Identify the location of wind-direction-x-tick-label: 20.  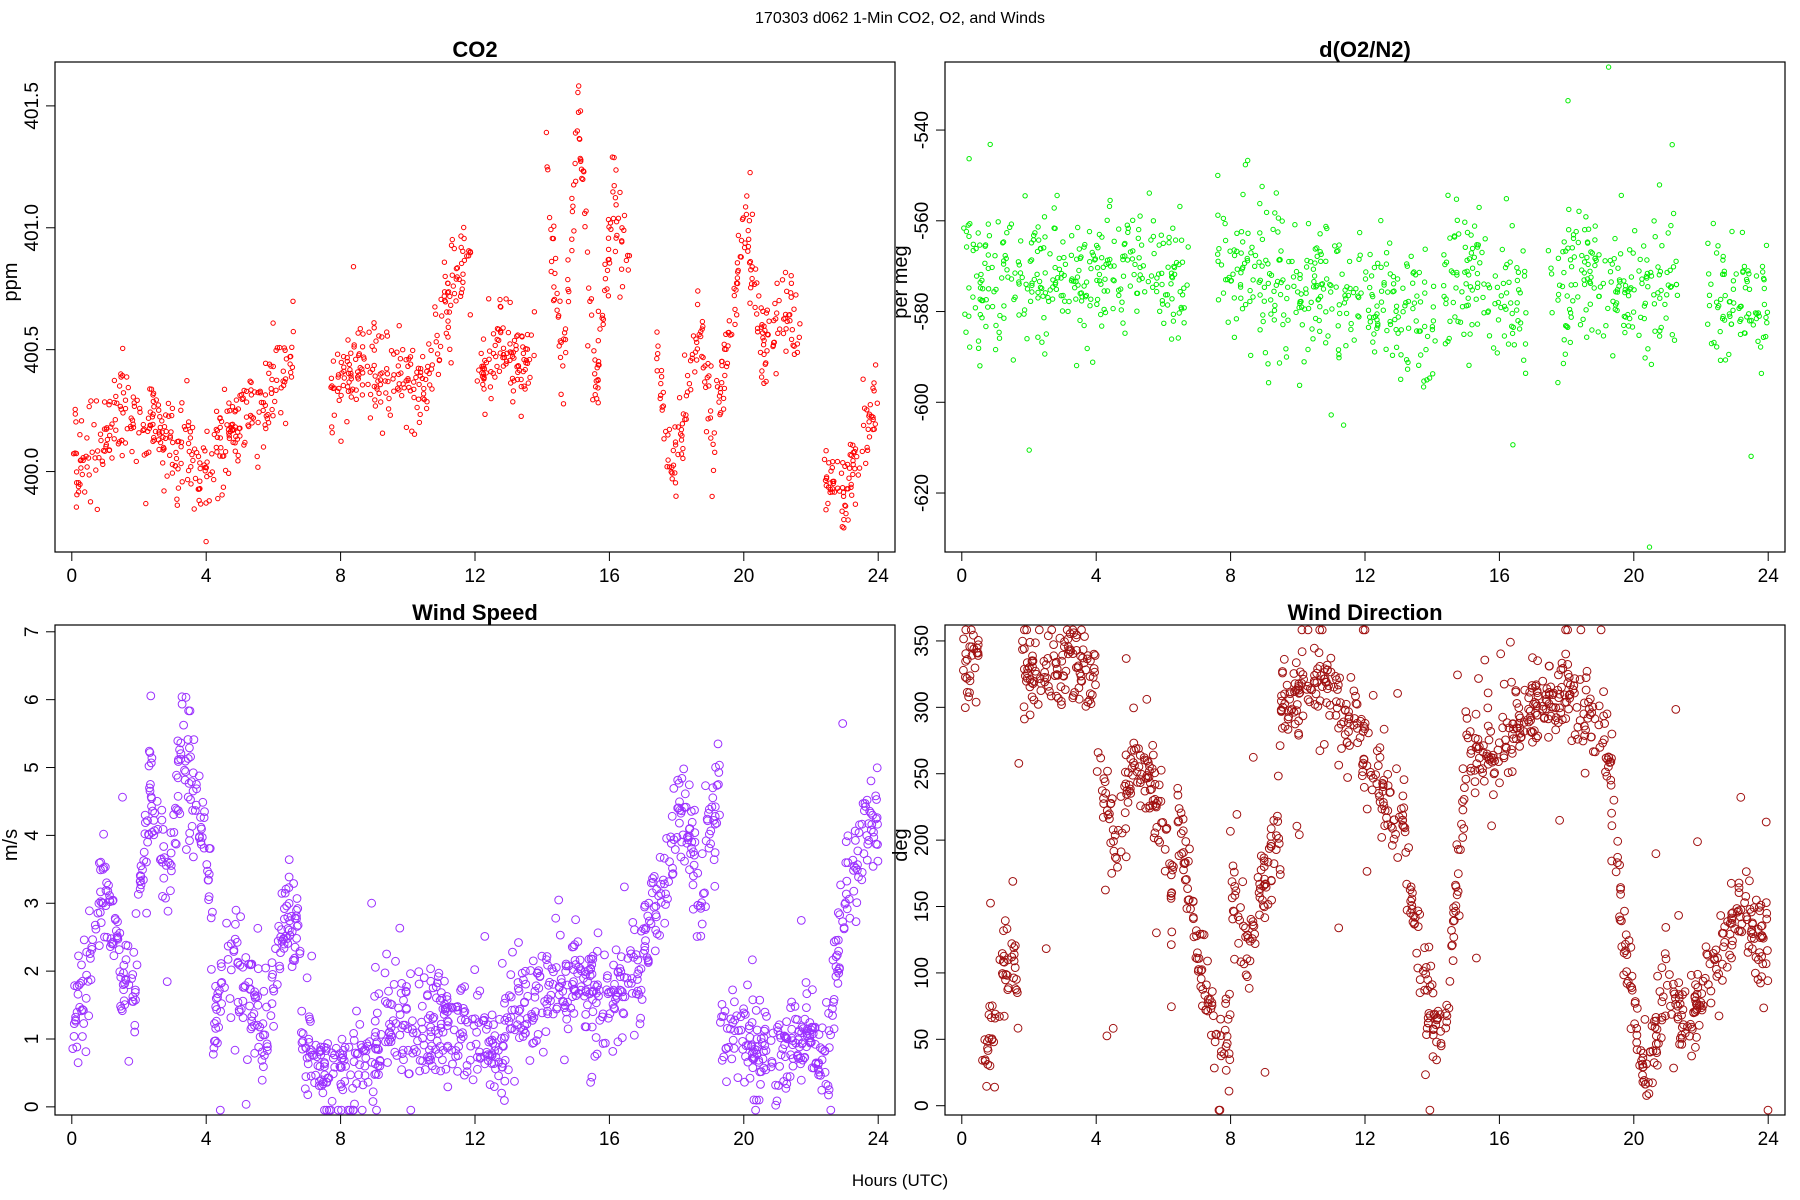
(1633, 1139).